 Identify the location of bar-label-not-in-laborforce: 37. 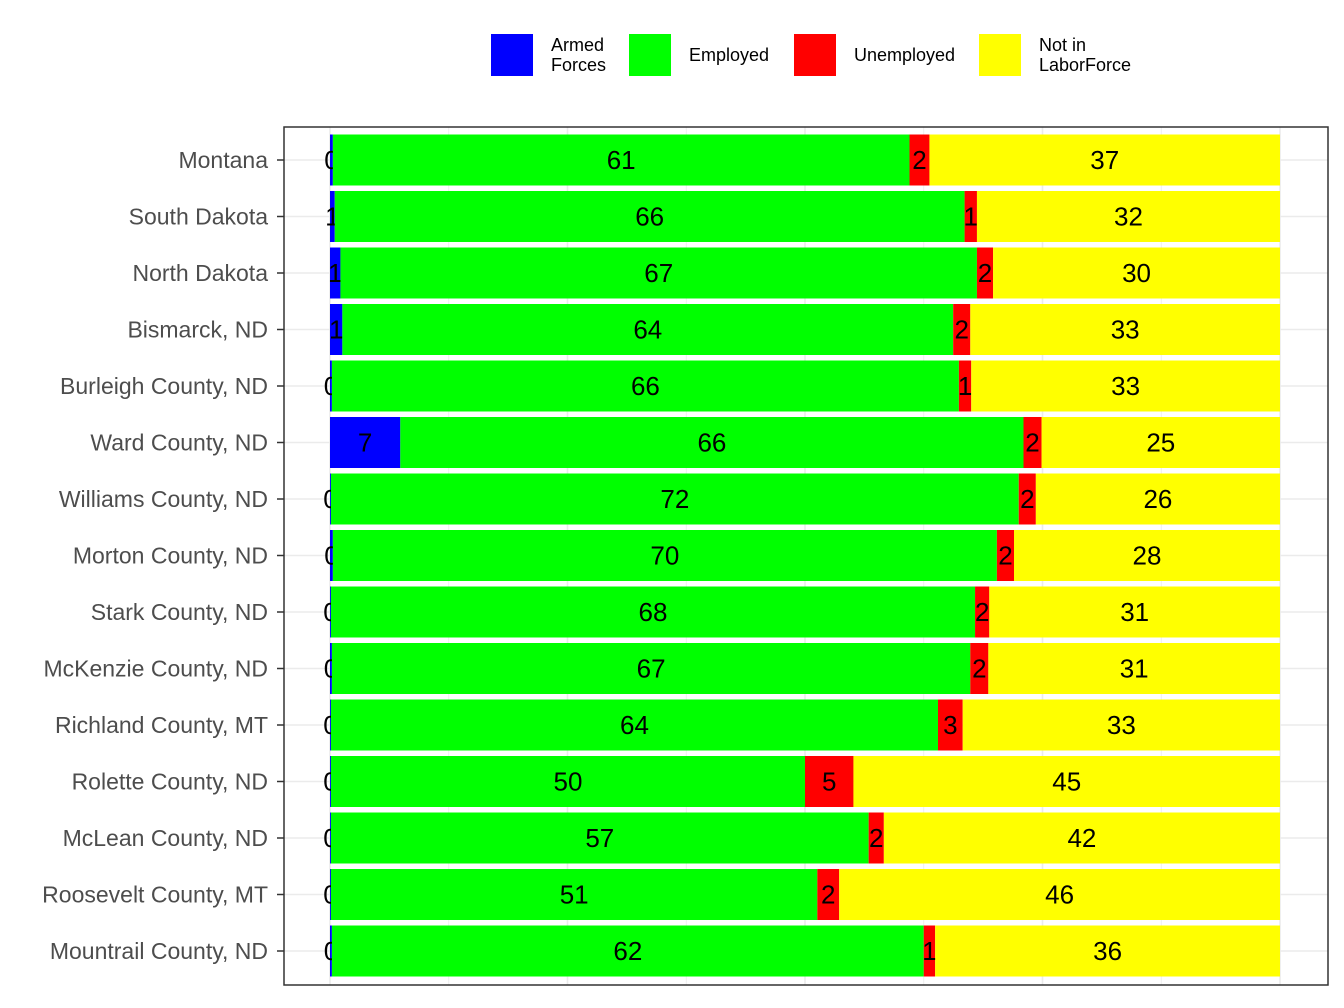
(1104, 160).